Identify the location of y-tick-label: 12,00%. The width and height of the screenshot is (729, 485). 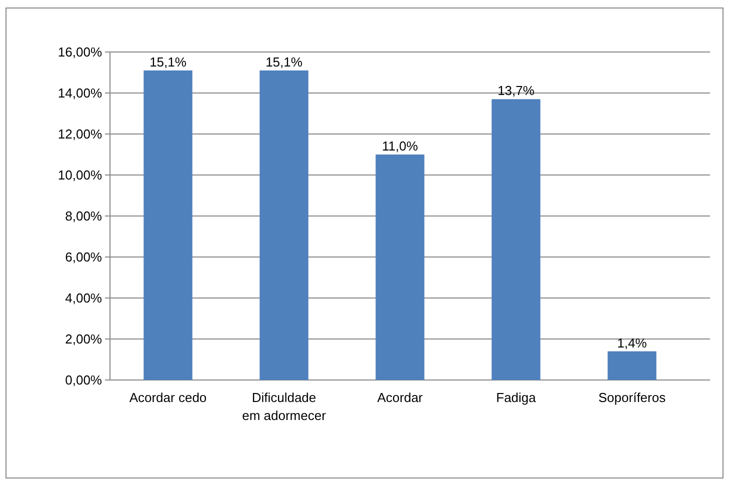
(80, 134).